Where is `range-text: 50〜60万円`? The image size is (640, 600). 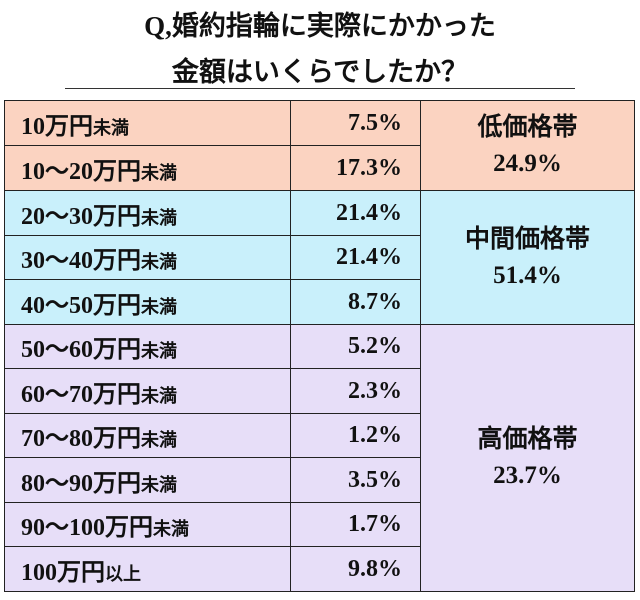
range-text: 50〜60万円 is located at coordinates (81, 350).